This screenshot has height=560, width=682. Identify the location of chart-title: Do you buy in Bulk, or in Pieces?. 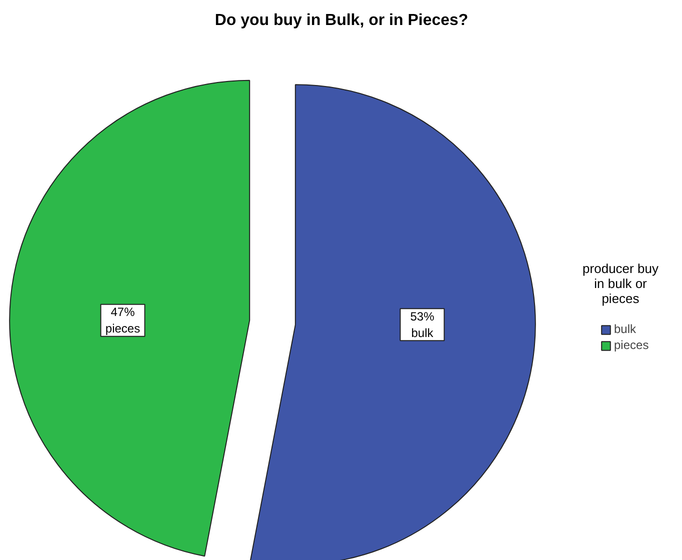
(341, 20).